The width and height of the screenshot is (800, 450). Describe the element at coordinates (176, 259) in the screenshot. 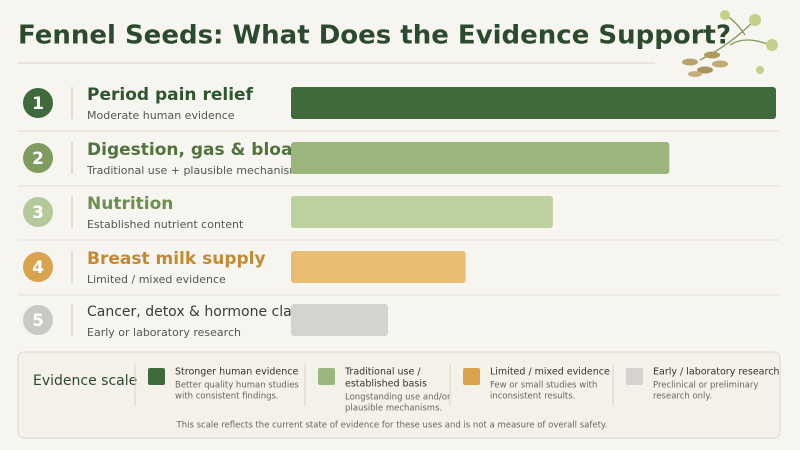

I see `category-label: Breast milk supply` at that location.